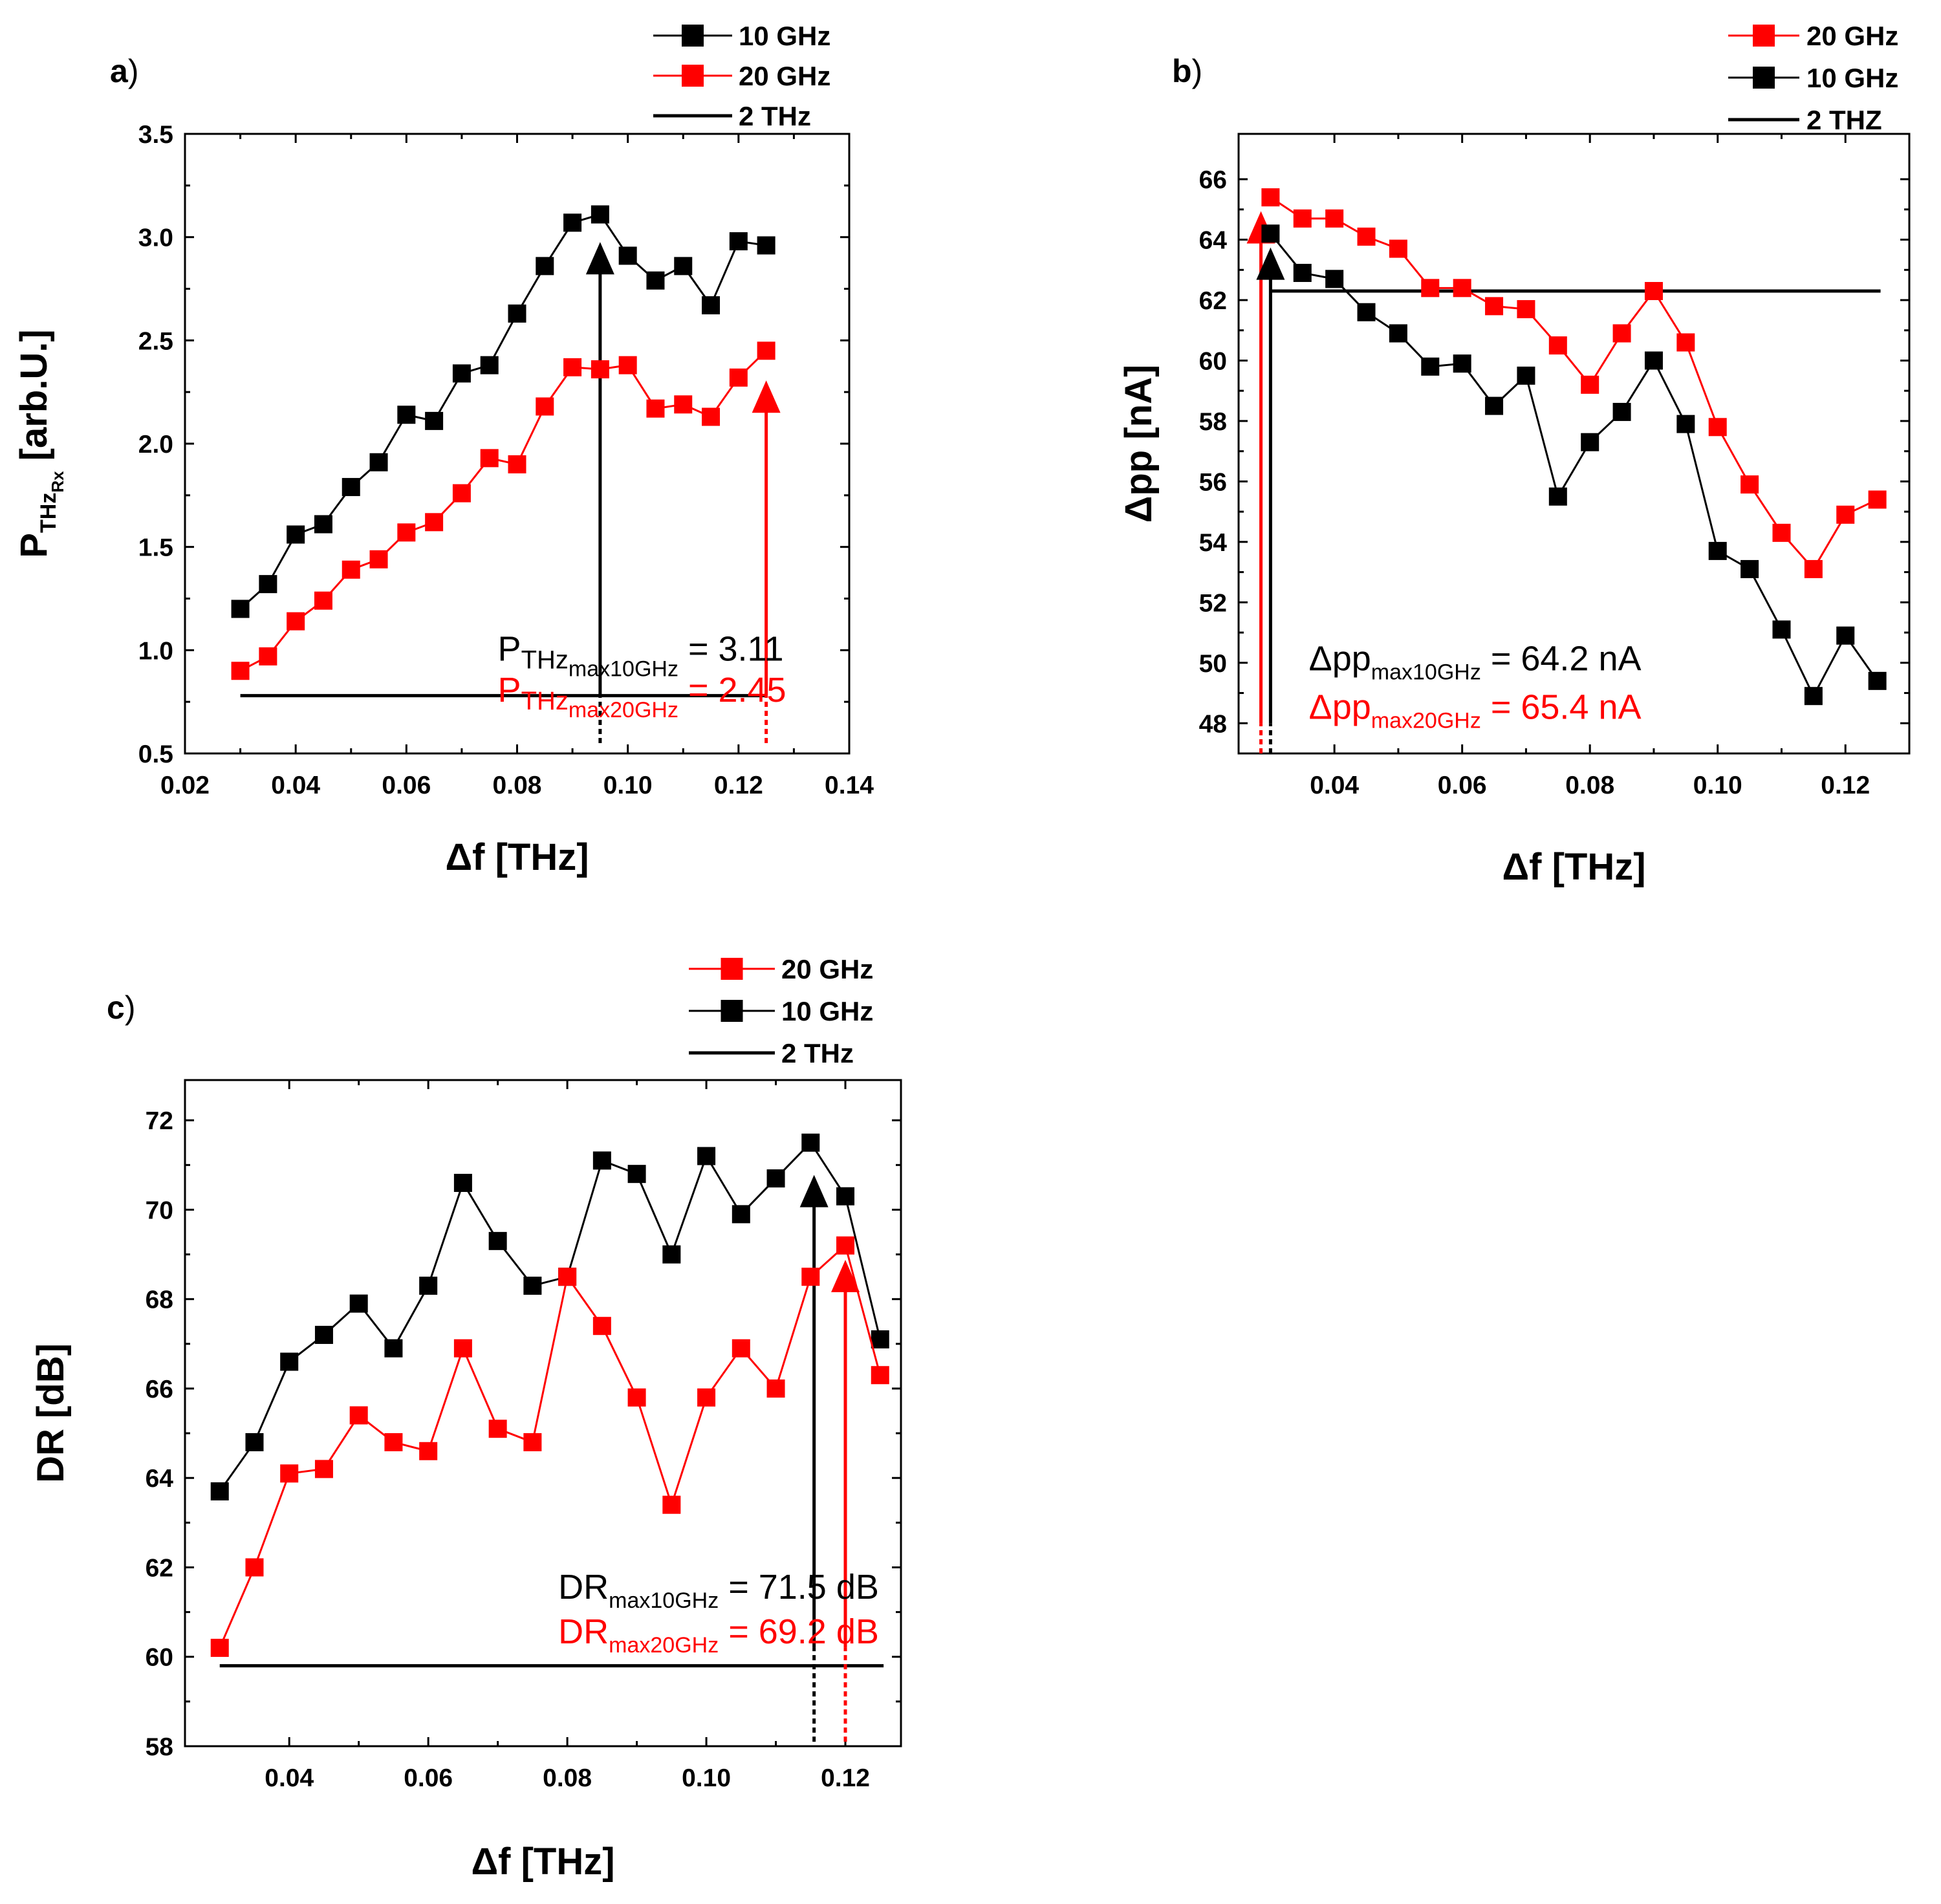  Describe the element at coordinates (1475, 710) in the screenshot. I see `annotation: Δppmax20GHz = 65.4 nA` at that location.